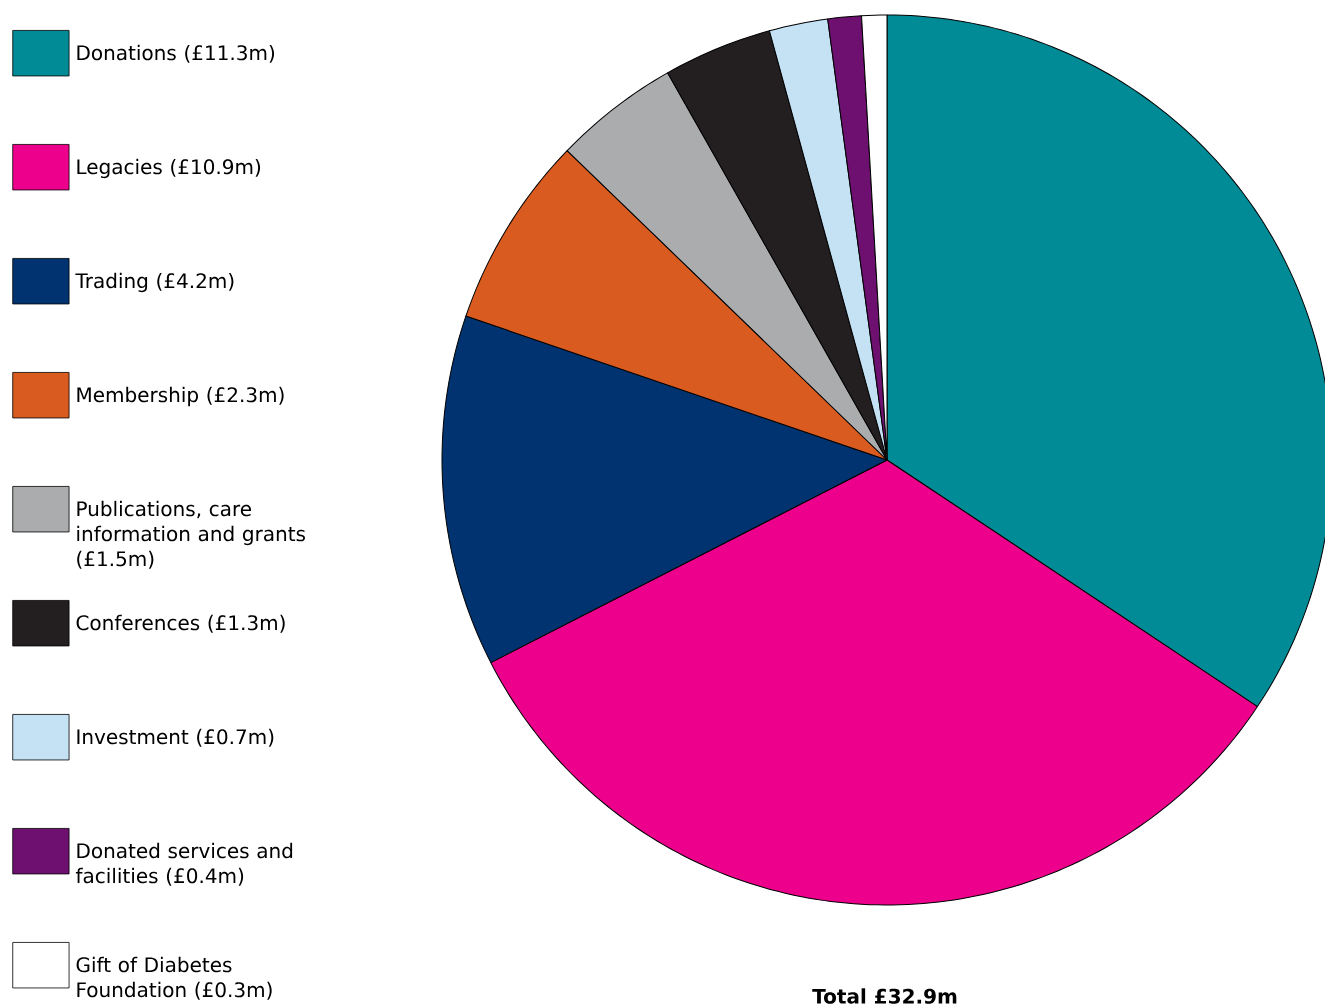  I want to click on legend-label: Donated services and facilities (£0.4m), so click(184, 864).